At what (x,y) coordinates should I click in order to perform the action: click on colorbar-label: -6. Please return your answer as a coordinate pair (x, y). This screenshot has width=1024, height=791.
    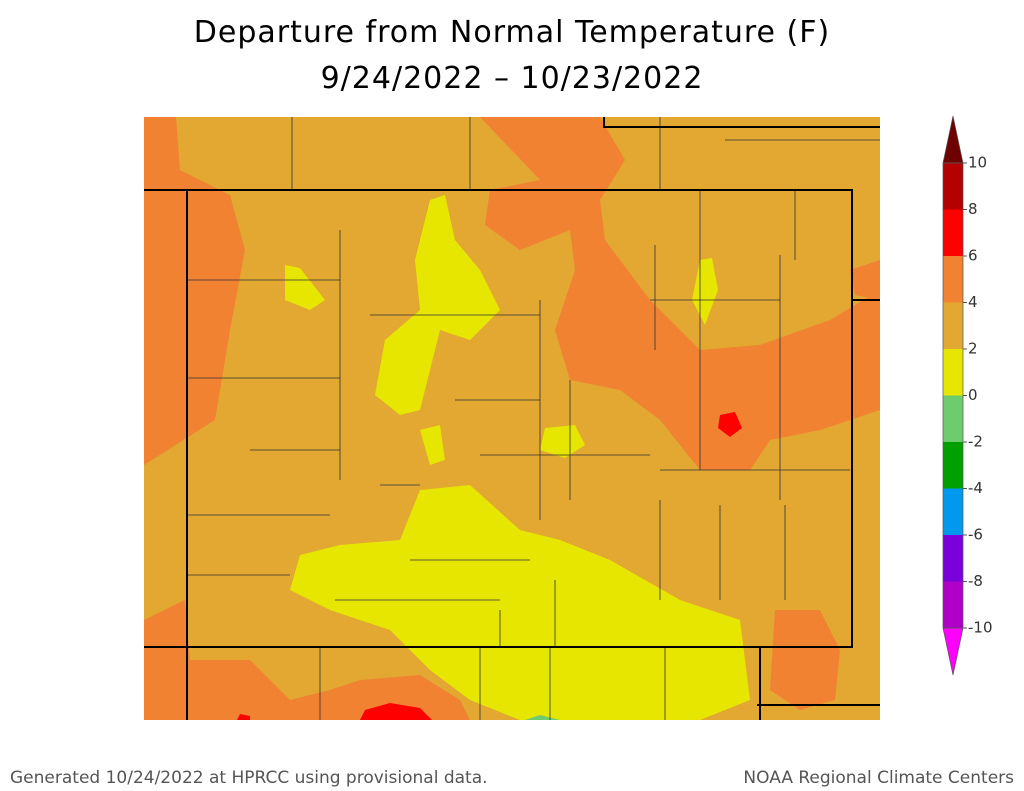
    Looking at the image, I should click on (975, 535).